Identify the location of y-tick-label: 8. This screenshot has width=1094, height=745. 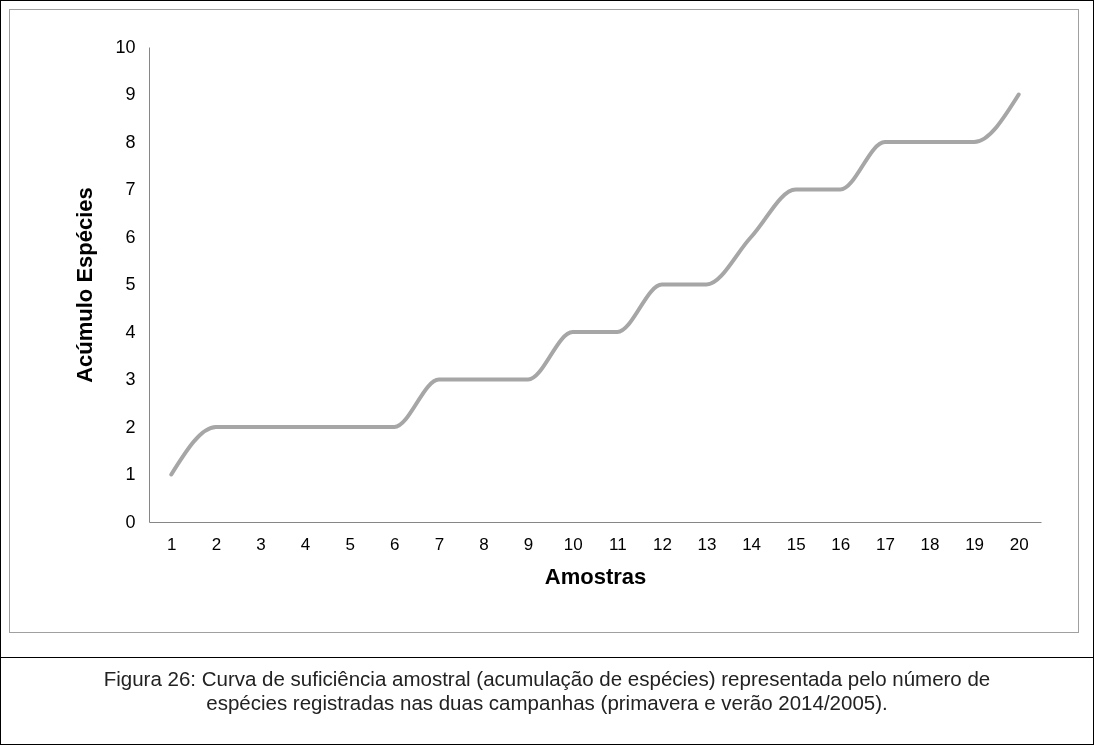
(130, 141).